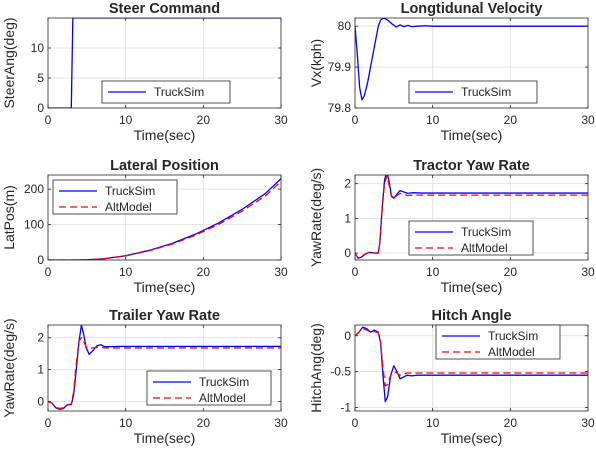 This screenshot has height=452, width=596. I want to click on chart-longtidunal-velocity-legend: TruckSim, so click(473, 92).